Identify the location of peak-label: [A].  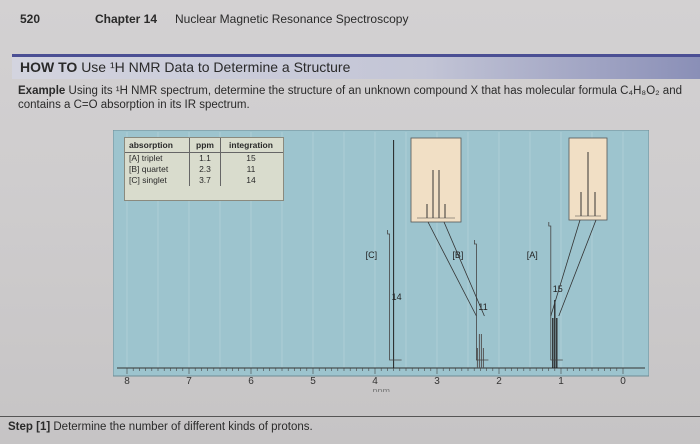
(532, 255).